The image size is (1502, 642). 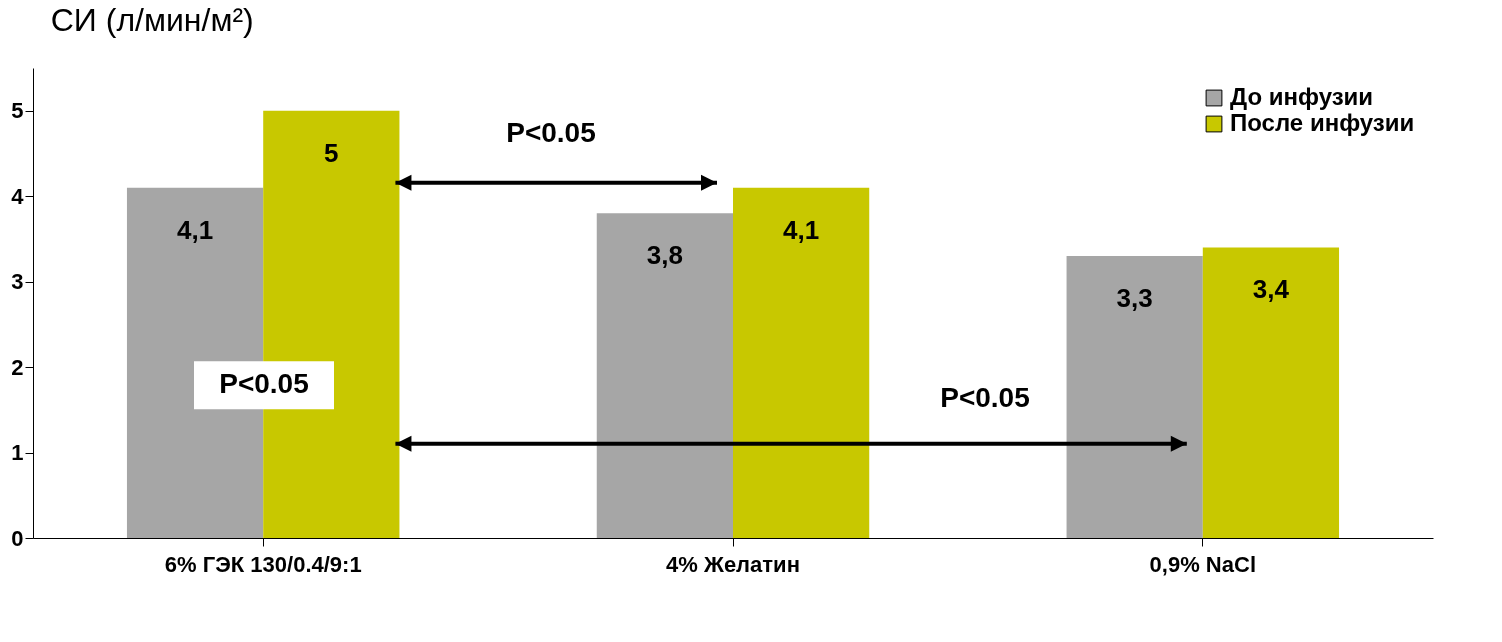 What do you see at coordinates (331, 152) in the screenshot?
I see `data-label: 5` at bounding box center [331, 152].